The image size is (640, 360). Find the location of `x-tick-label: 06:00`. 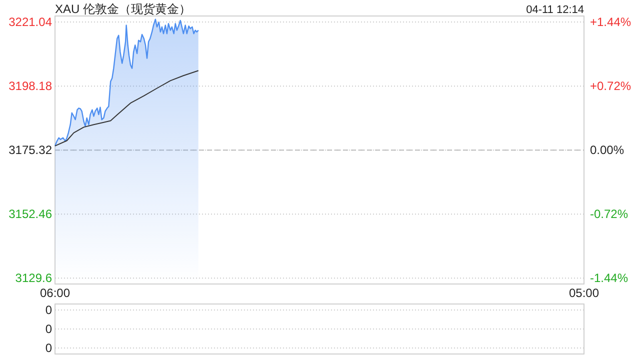

x-tick-label: 06:00 is located at coordinates (55, 293).